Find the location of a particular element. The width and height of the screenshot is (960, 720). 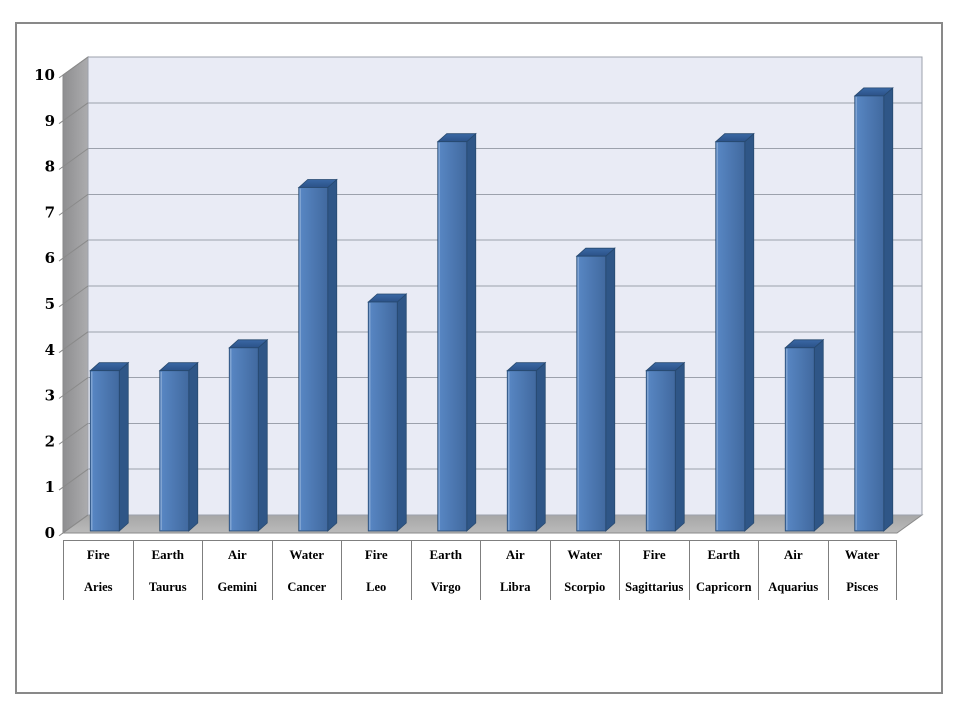

sign-label: Aquarius is located at coordinates (793, 587).